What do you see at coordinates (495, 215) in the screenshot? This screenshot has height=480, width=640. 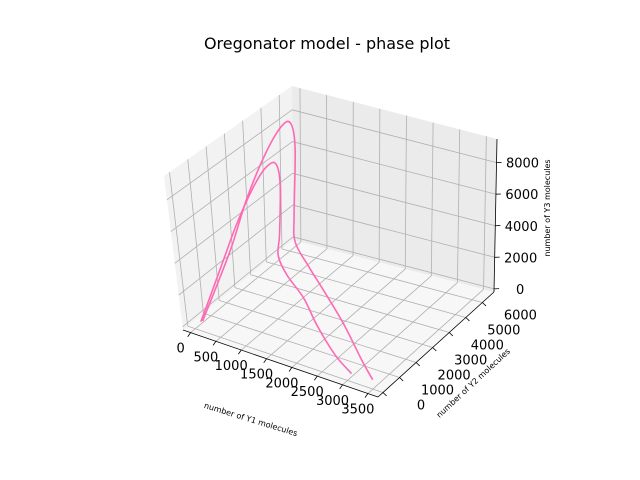 I see `z-axis-line` at bounding box center [495, 215].